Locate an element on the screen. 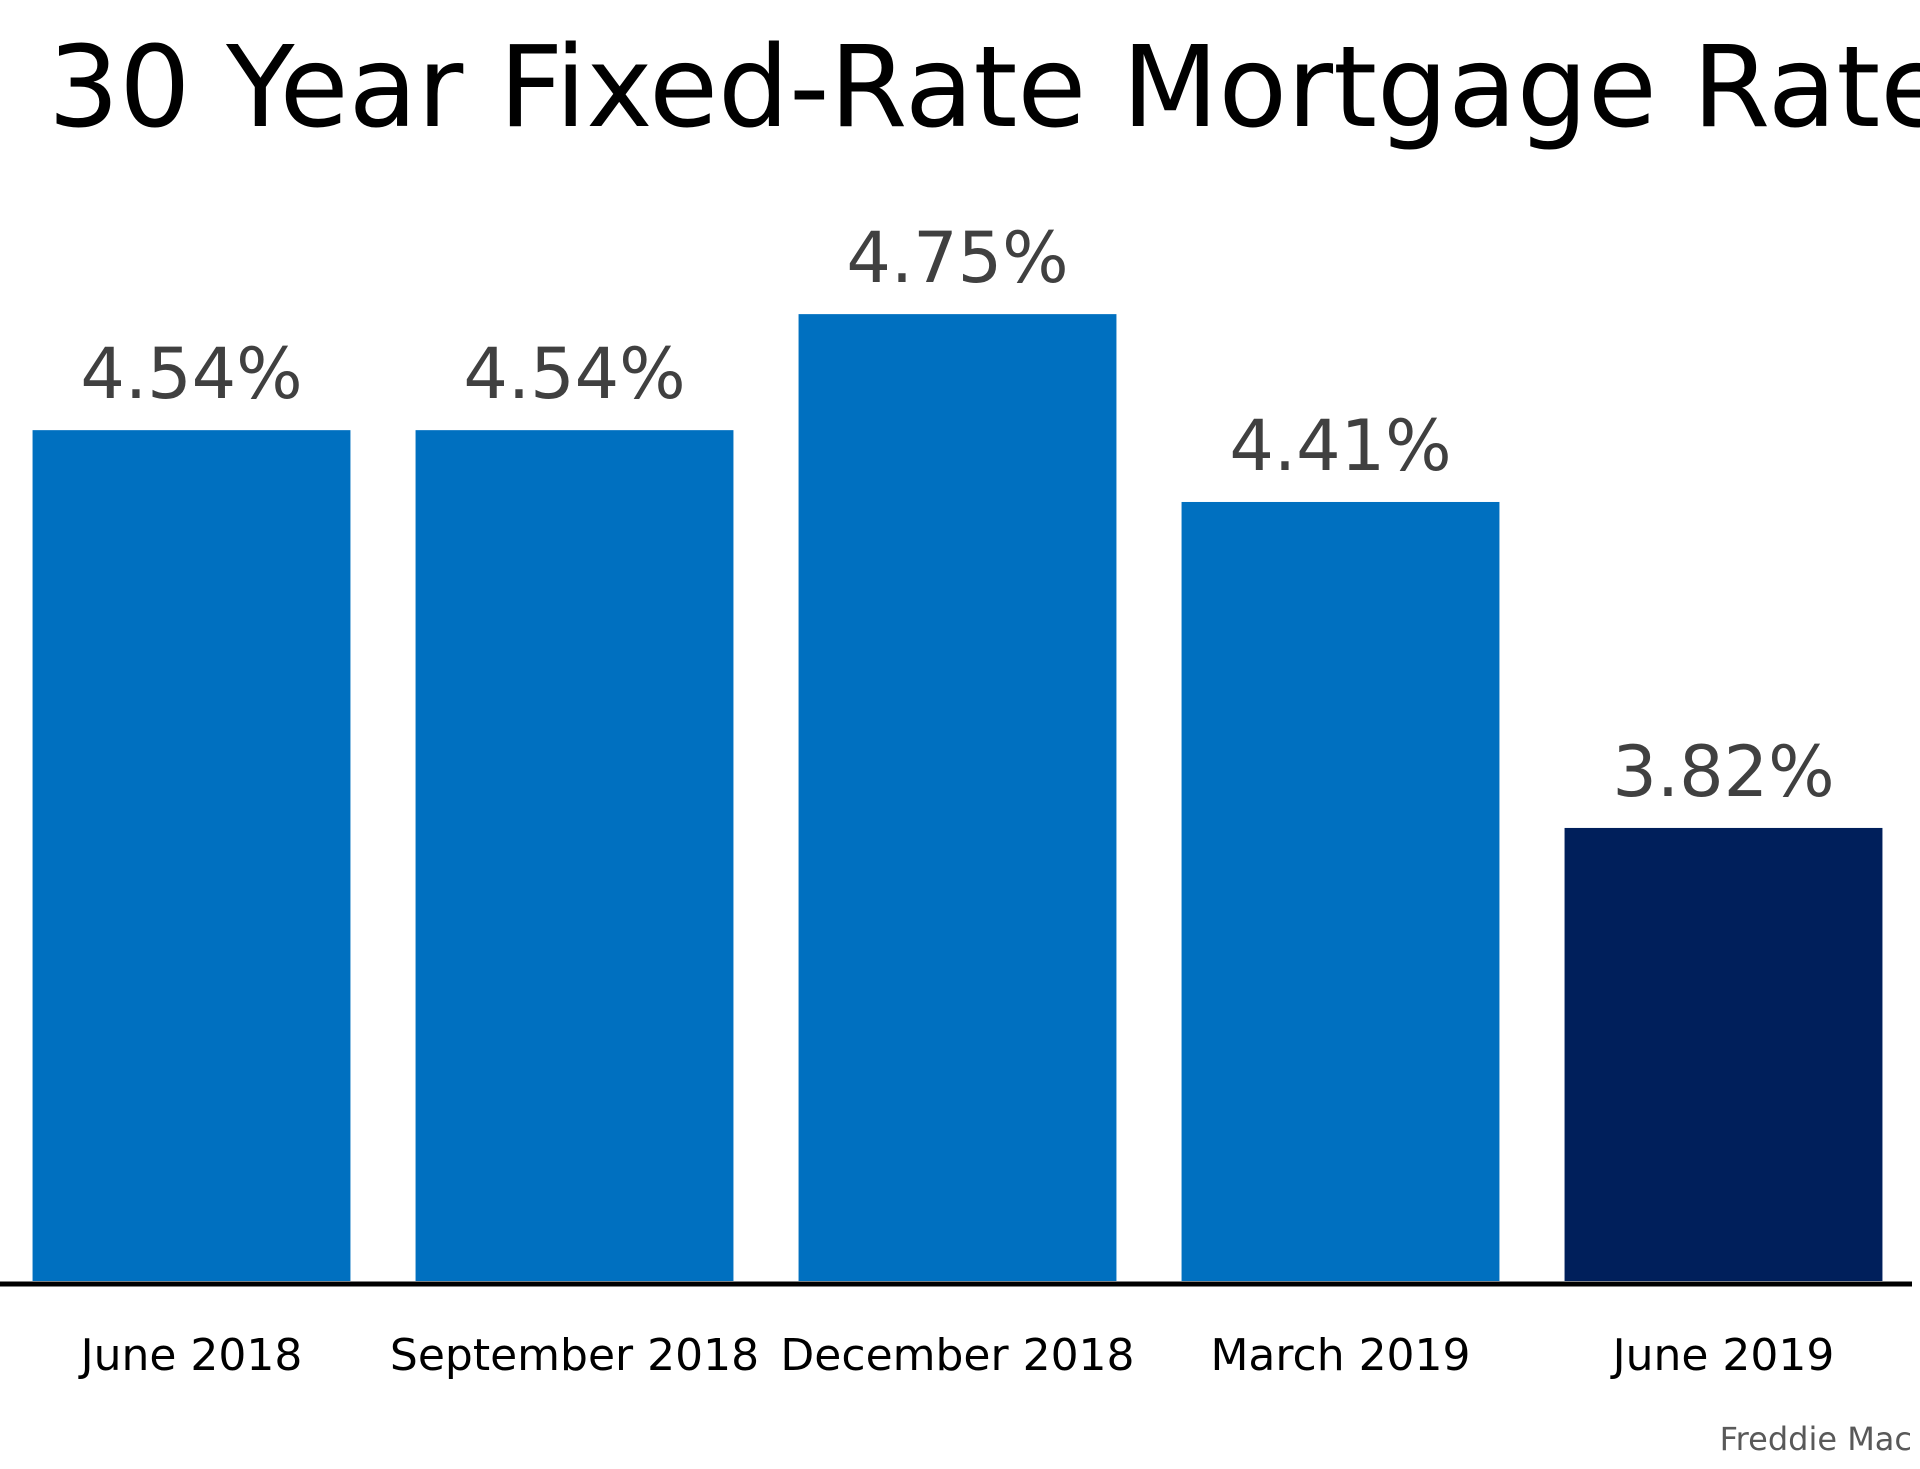 This screenshot has width=1920, height=1469. x-tick-label: June 2019 is located at coordinates (1722, 1355).